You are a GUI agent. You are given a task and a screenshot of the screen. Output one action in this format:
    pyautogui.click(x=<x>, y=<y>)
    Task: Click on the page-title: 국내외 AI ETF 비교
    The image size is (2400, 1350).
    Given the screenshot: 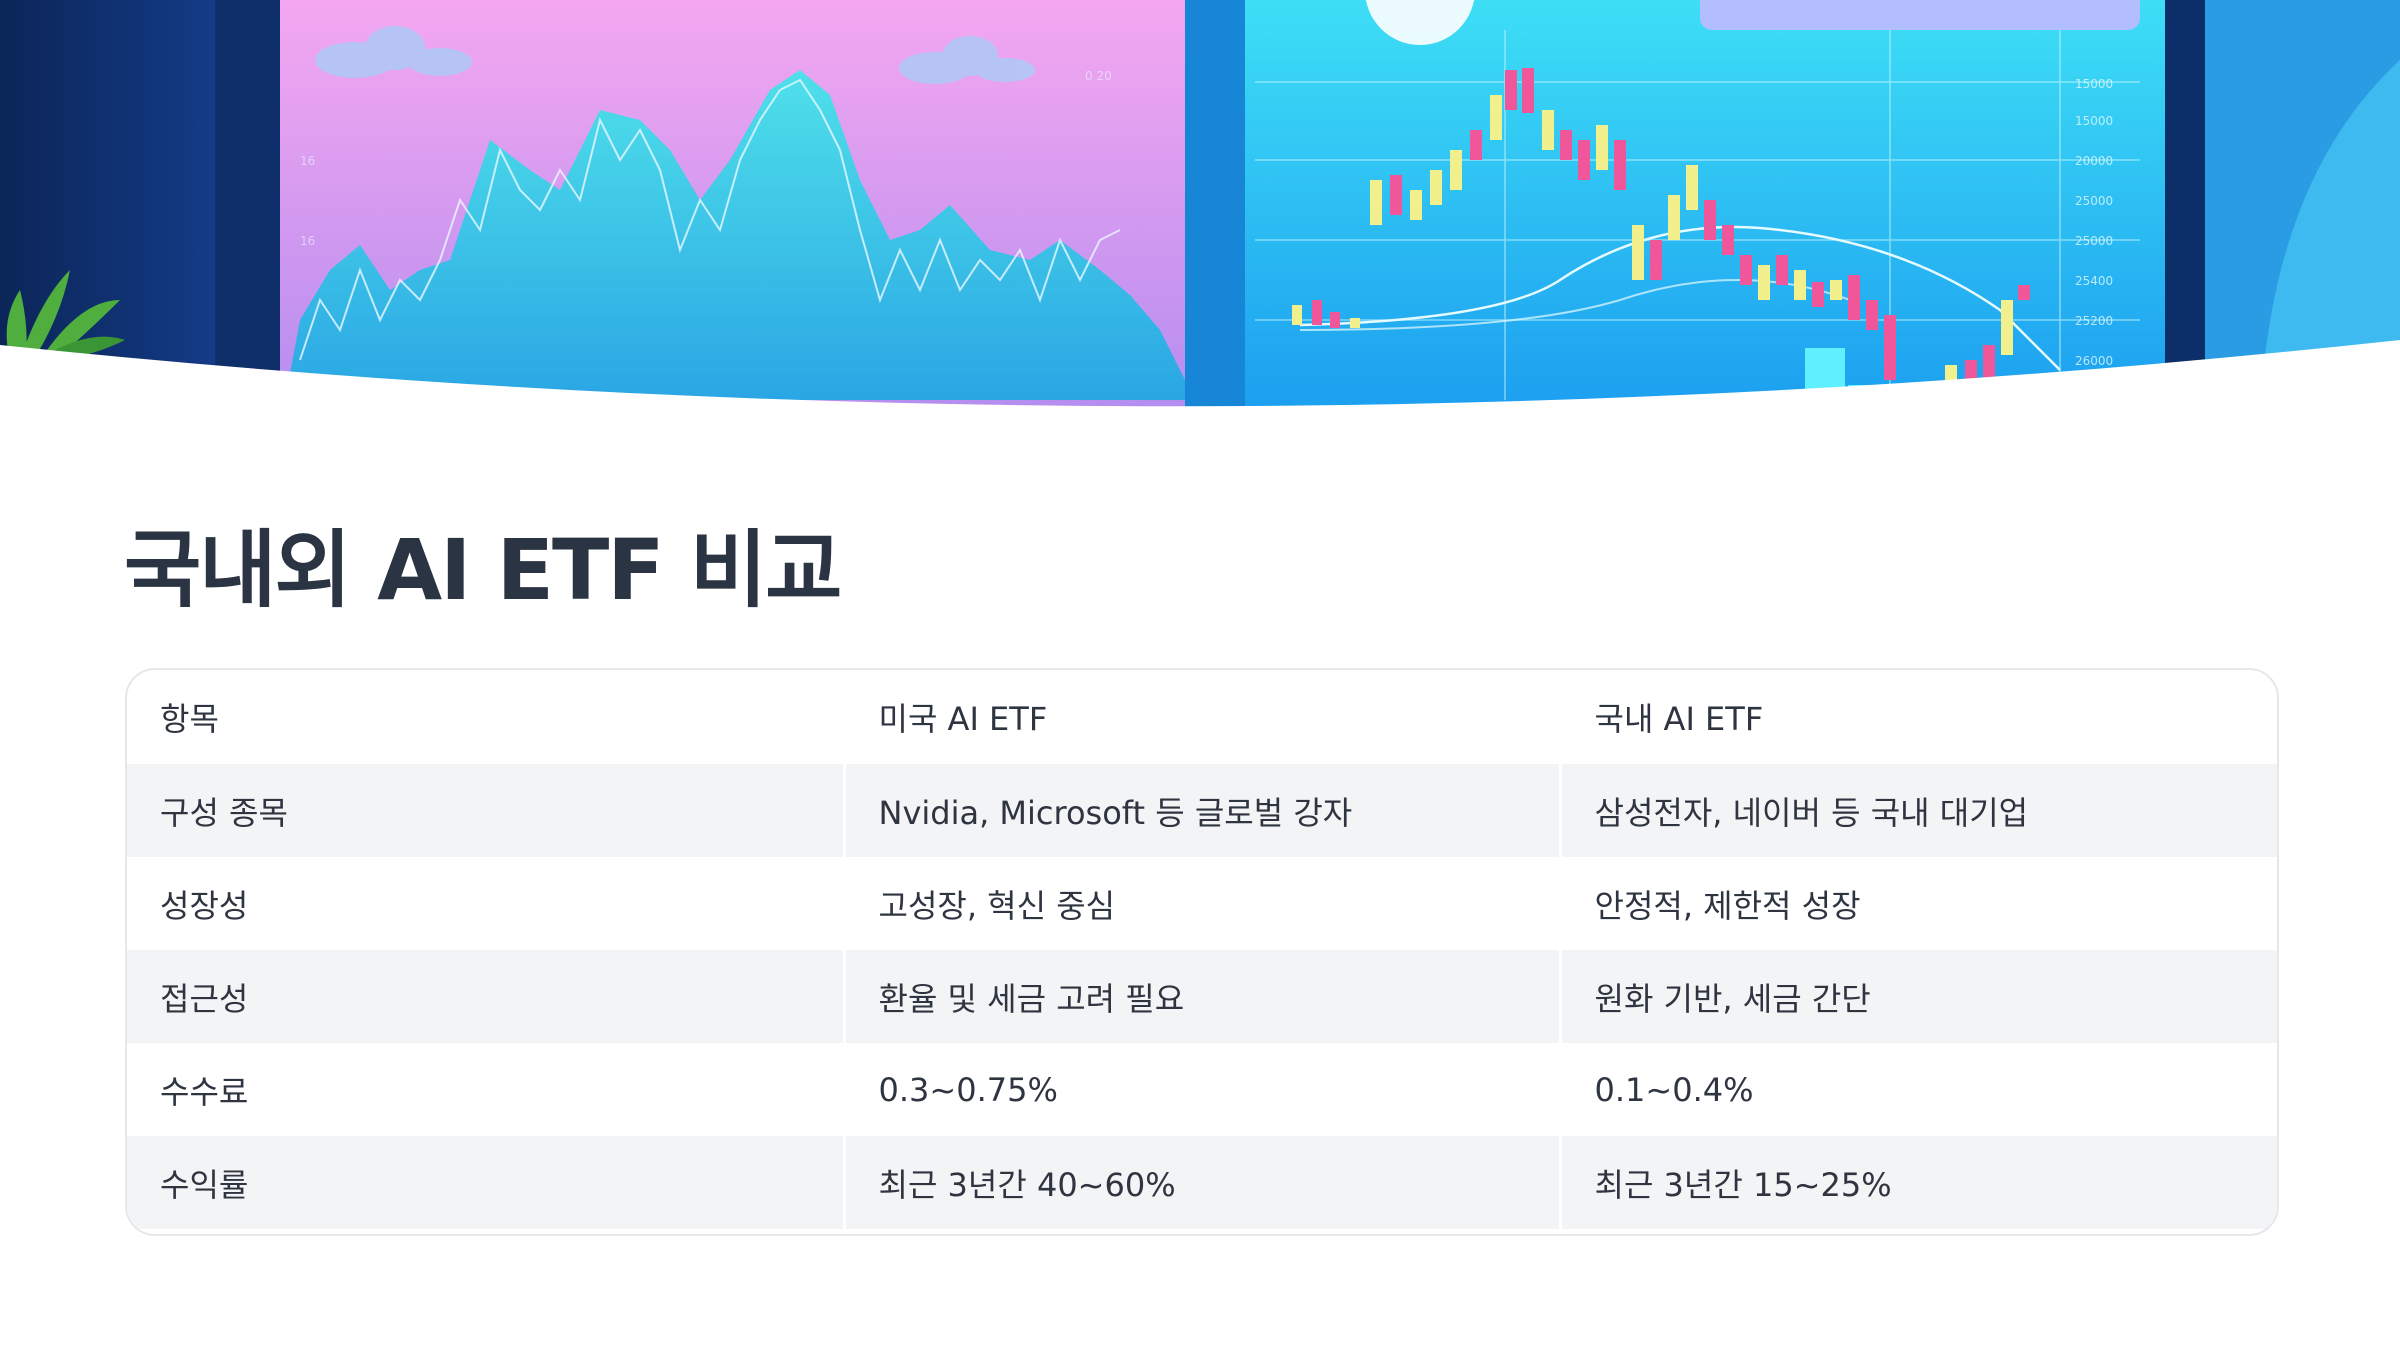 What is the action you would take?
    pyautogui.click(x=483, y=570)
    